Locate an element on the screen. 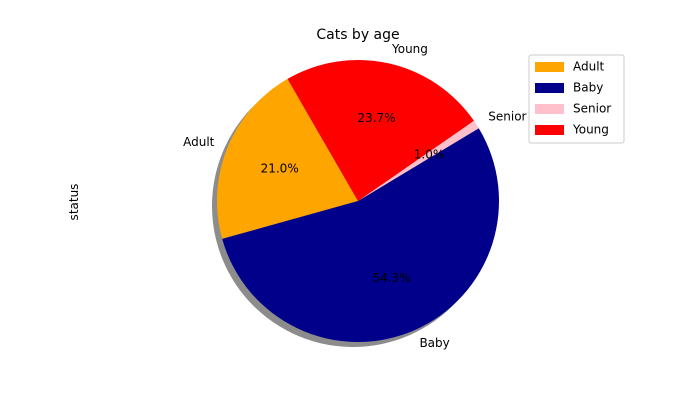  slice-percent-young: 23.7% is located at coordinates (376, 118).